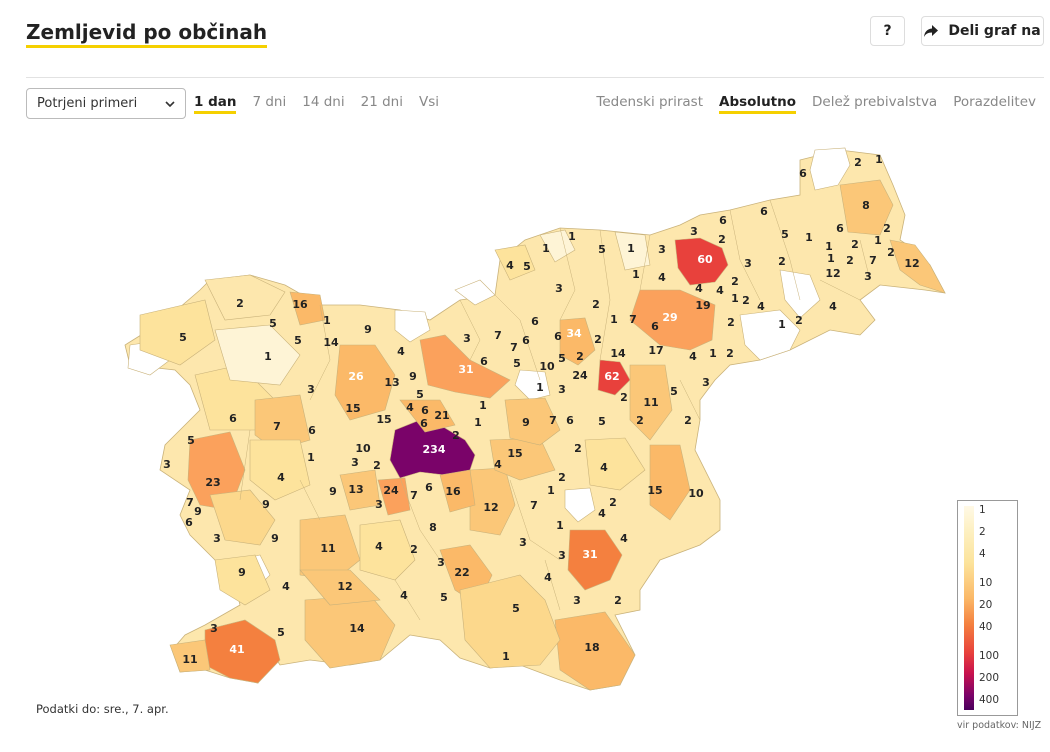 Image resolution: width=1050 pixels, height=752 pixels. I want to click on region-ravne, so click(632, 251).